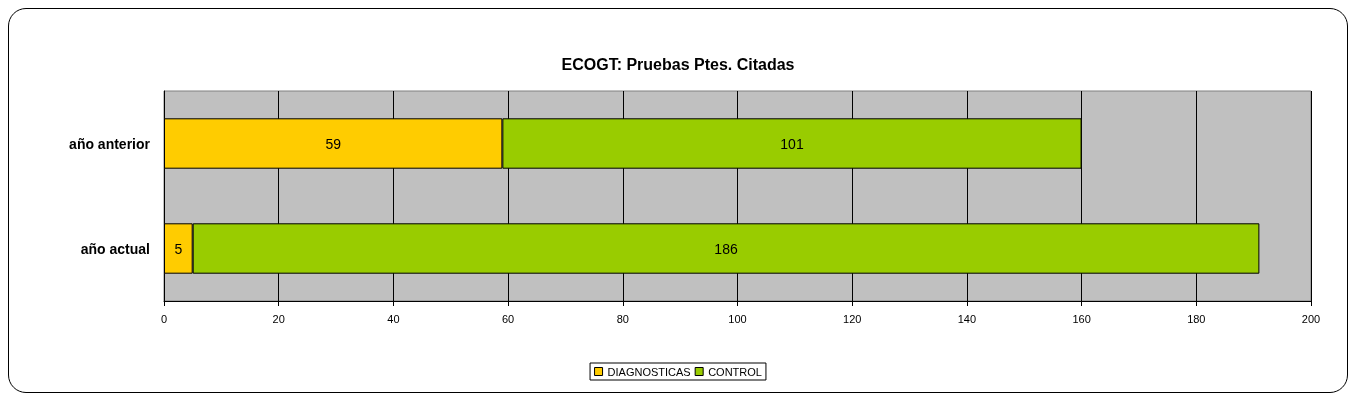 This screenshot has height=401, width=1356. Describe the element at coordinates (726, 248) in the screenshot. I see `data-label: 186` at that location.